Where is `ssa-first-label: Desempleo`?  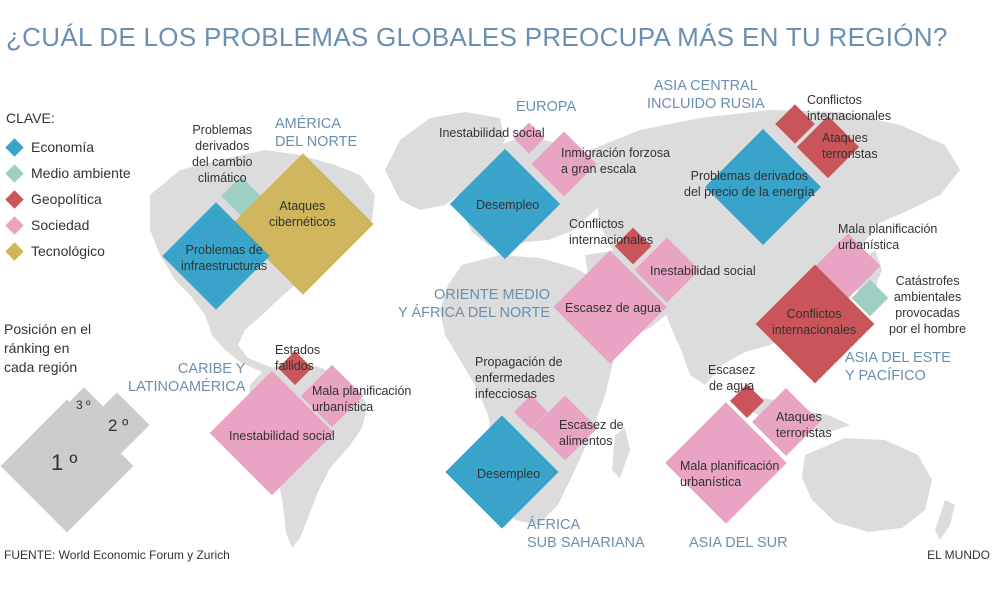 ssa-first-label: Desempleo is located at coordinates (509, 474).